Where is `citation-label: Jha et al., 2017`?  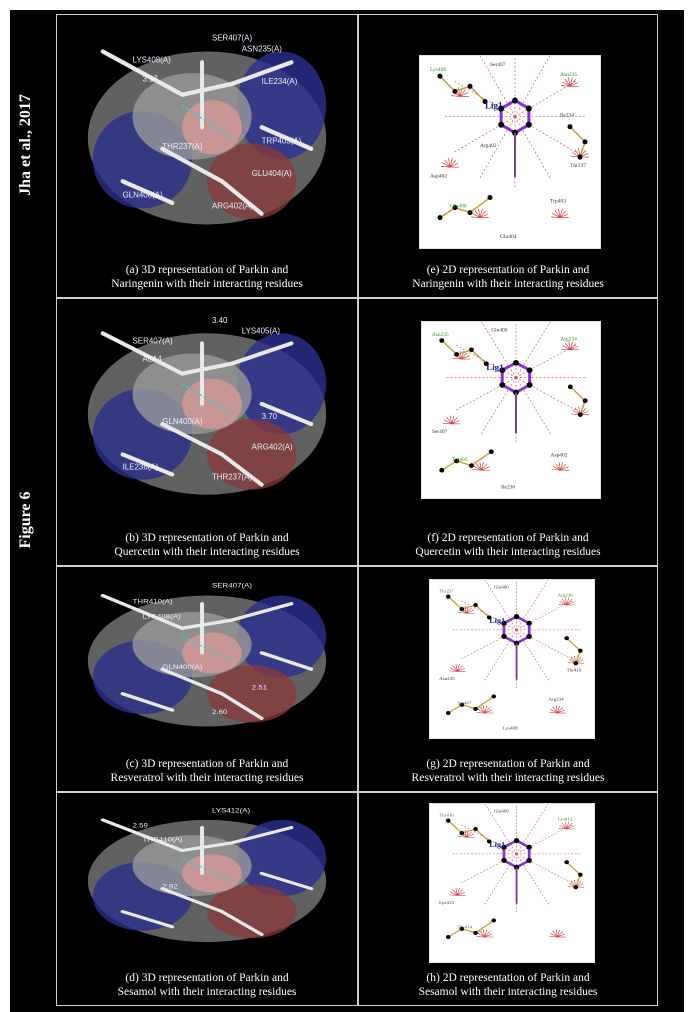 citation-label: Jha et al., 2017 is located at coordinates (25, 145).